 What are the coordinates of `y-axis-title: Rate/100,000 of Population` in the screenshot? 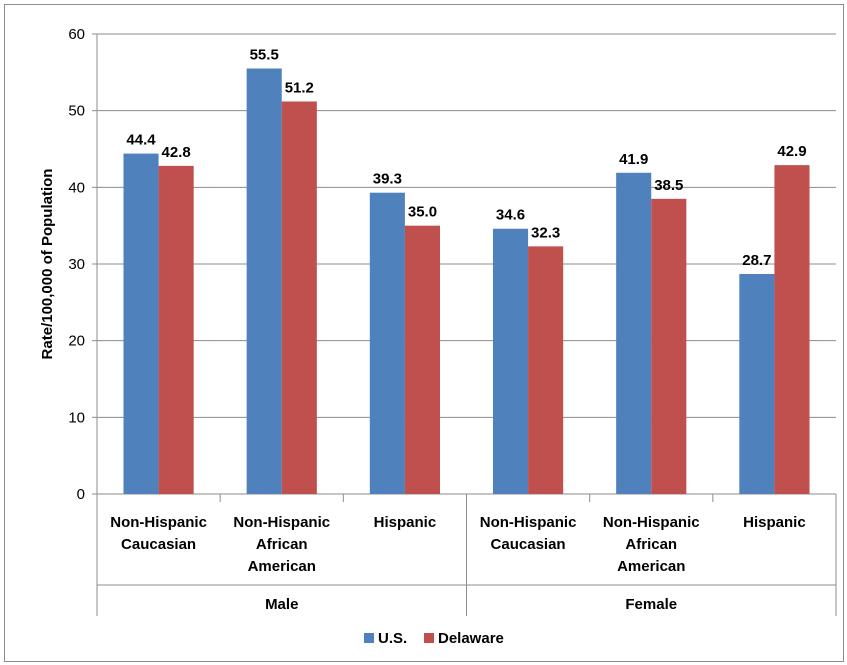 It's located at (47, 264).